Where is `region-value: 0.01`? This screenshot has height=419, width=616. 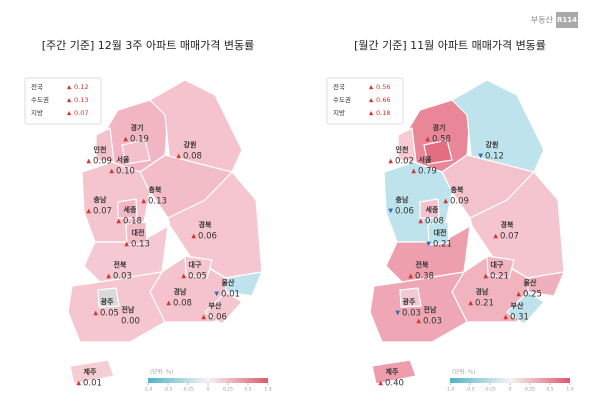
region-value: 0.01 is located at coordinates (92, 384).